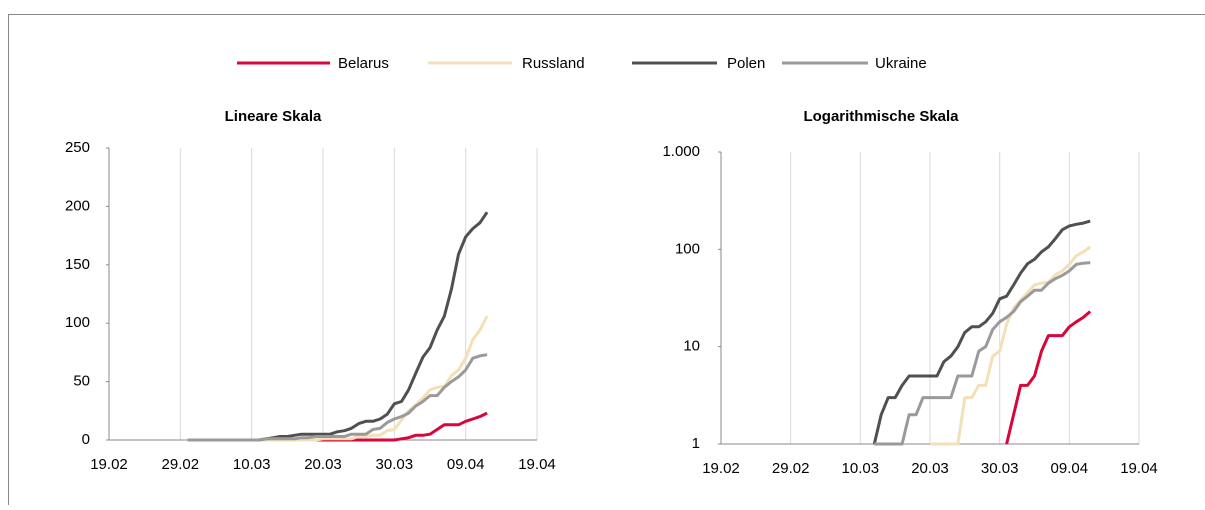 Image resolution: width=1205 pixels, height=510 pixels. What do you see at coordinates (691, 346) in the screenshot?
I see `y-tick-label: 10` at bounding box center [691, 346].